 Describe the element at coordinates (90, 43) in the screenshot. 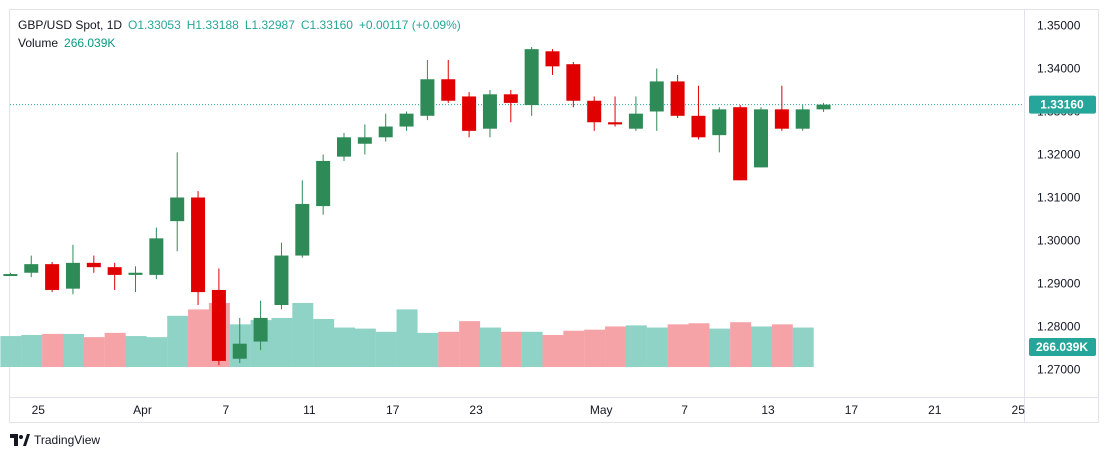

I see `volume-value: 266.039K` at that location.